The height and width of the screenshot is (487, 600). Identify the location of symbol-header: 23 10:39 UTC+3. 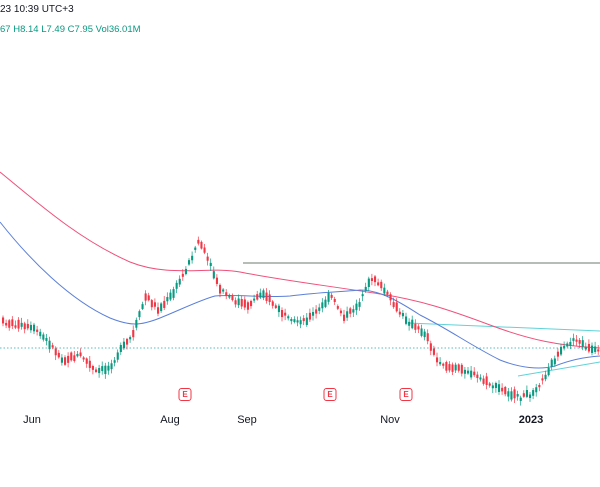
(37, 9).